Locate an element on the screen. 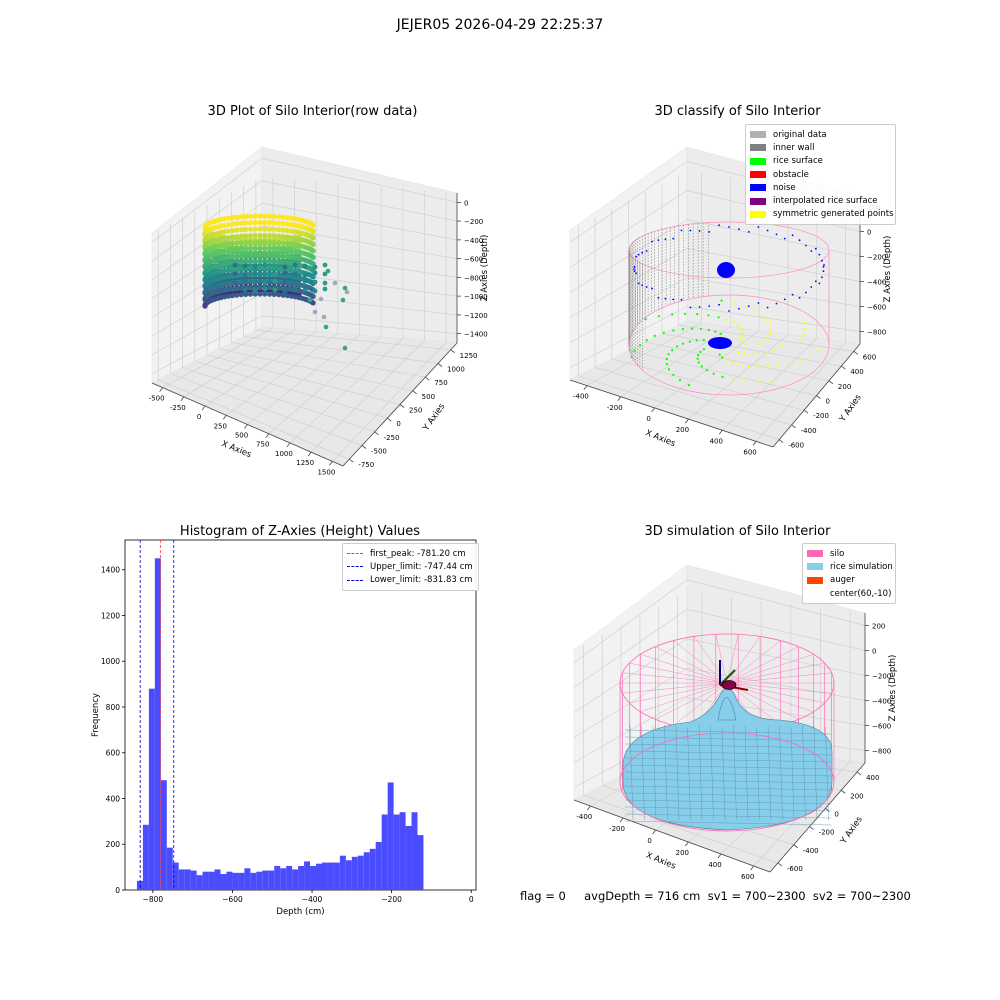 The height and width of the screenshot is (1000, 1000). y-tick-label: 750 is located at coordinates (440, 383).